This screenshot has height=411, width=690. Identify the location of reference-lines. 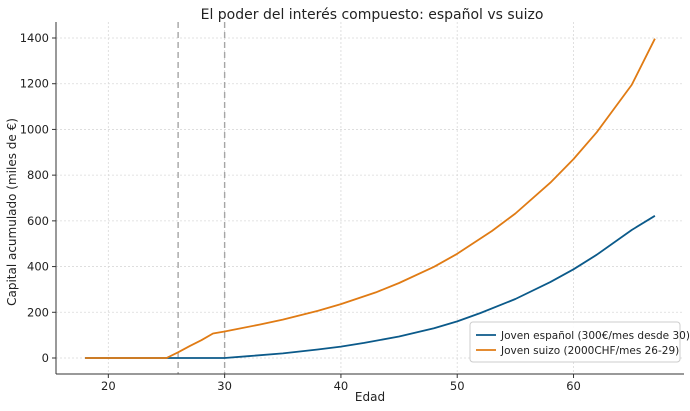
(201, 198).